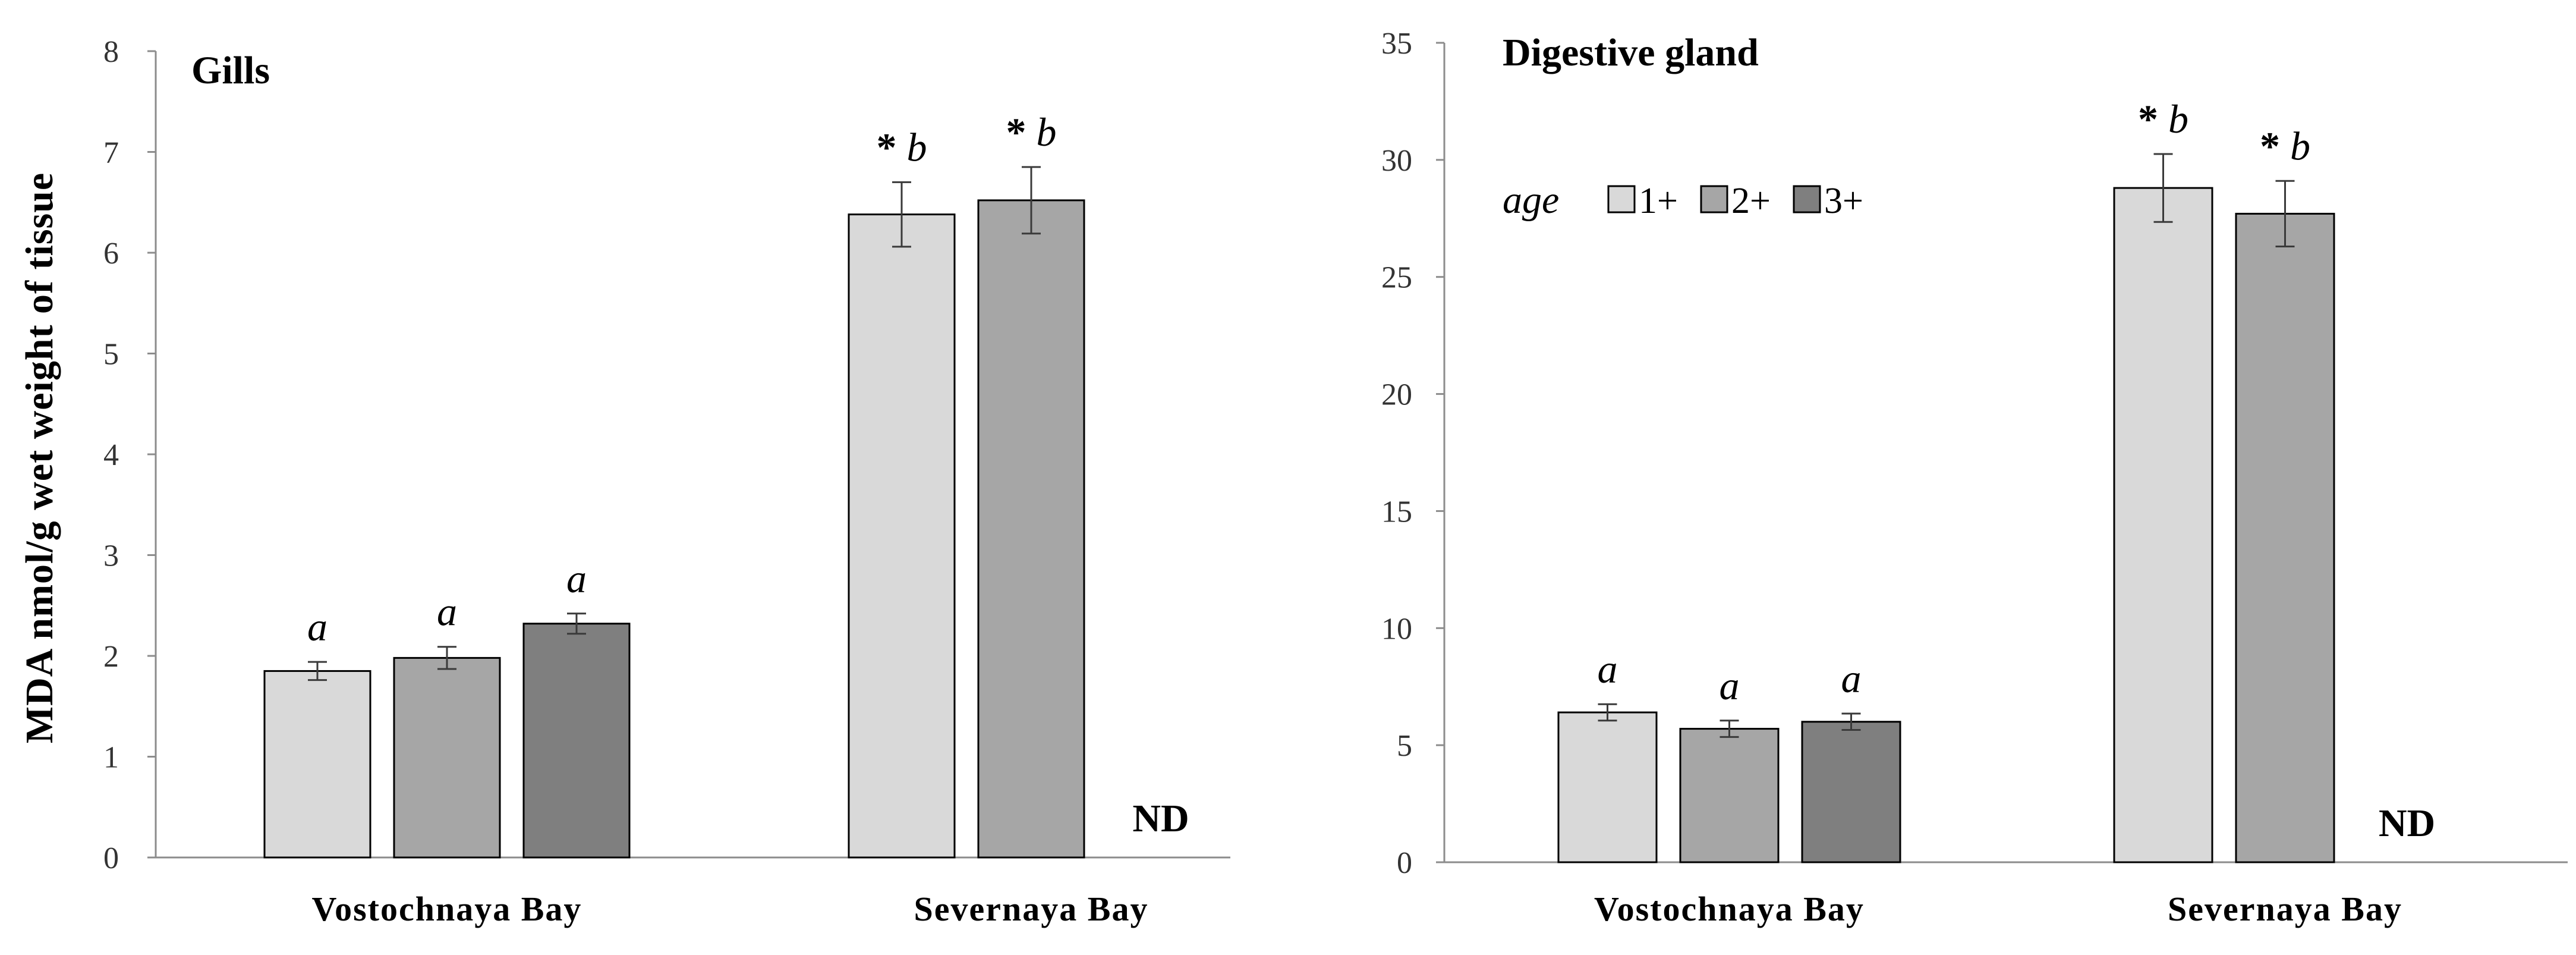  What do you see at coordinates (231, 70) in the screenshot?
I see `gills-panel-title: Gills` at bounding box center [231, 70].